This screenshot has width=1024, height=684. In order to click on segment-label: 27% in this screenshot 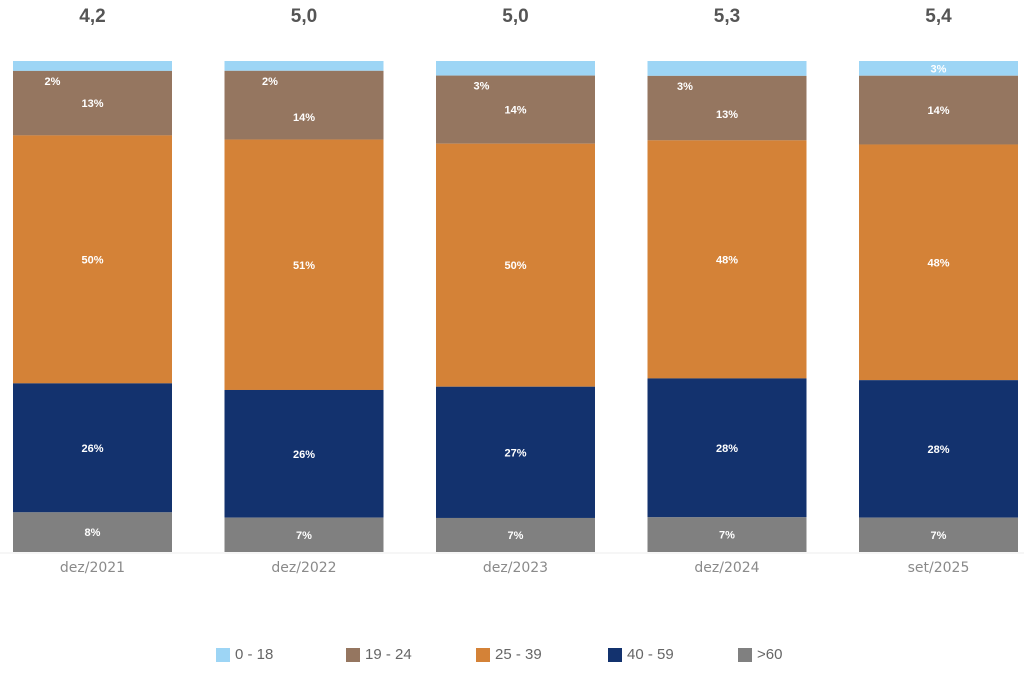, I will do `click(515, 453)`.